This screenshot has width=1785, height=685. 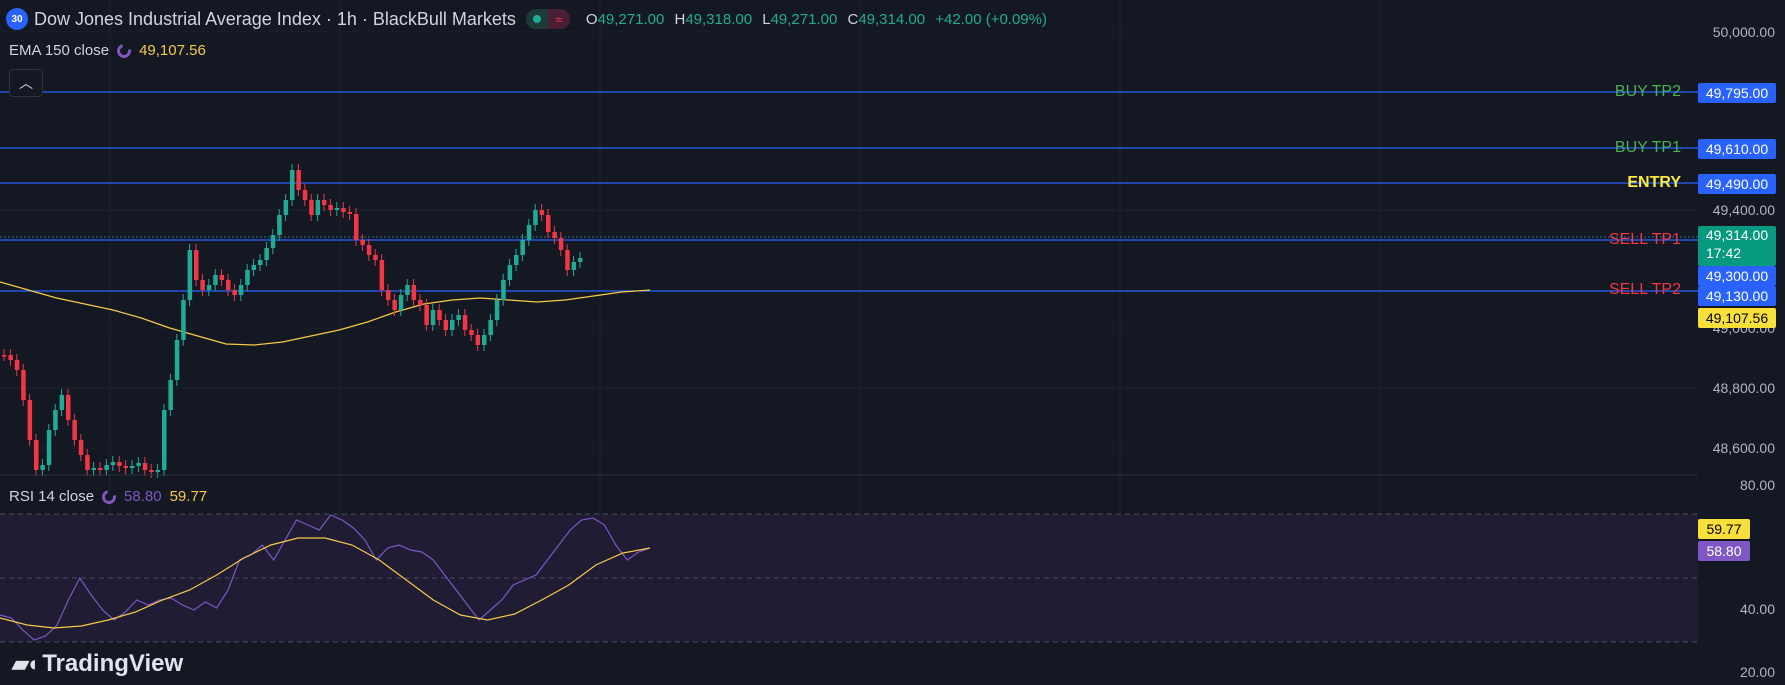 What do you see at coordinates (1757, 672) in the screenshot?
I see `rsi-tick: 20.00` at bounding box center [1757, 672].